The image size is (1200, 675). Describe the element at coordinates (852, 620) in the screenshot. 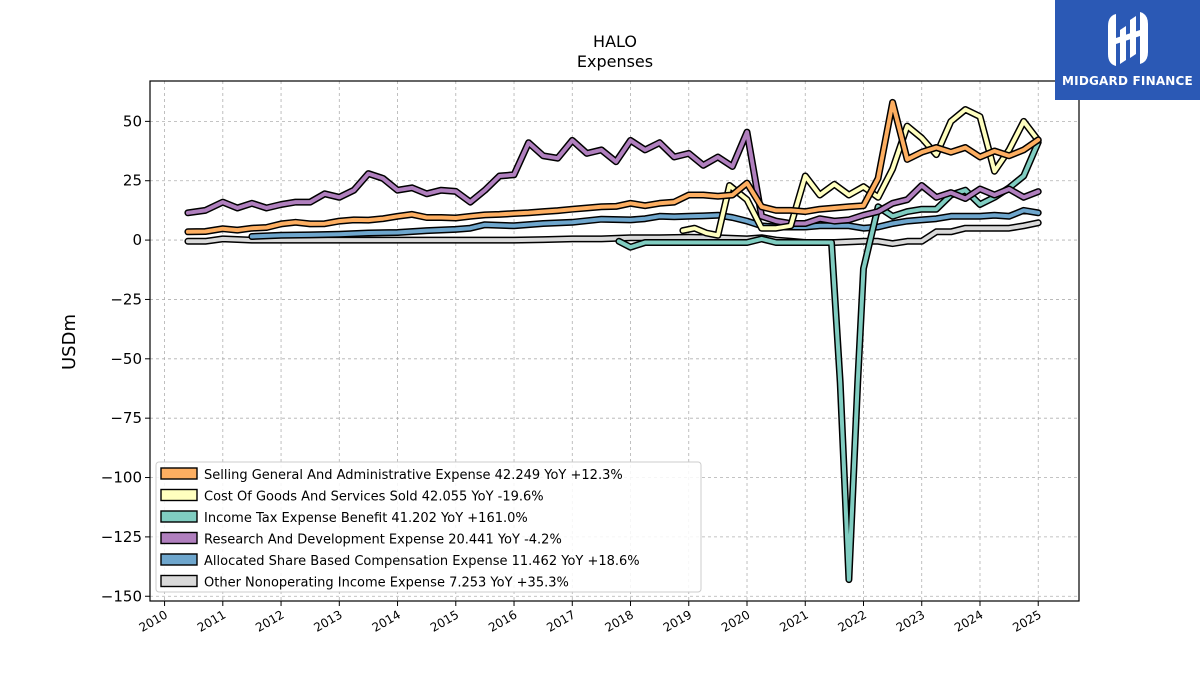

I see `x-tick-label: 2022` at that location.